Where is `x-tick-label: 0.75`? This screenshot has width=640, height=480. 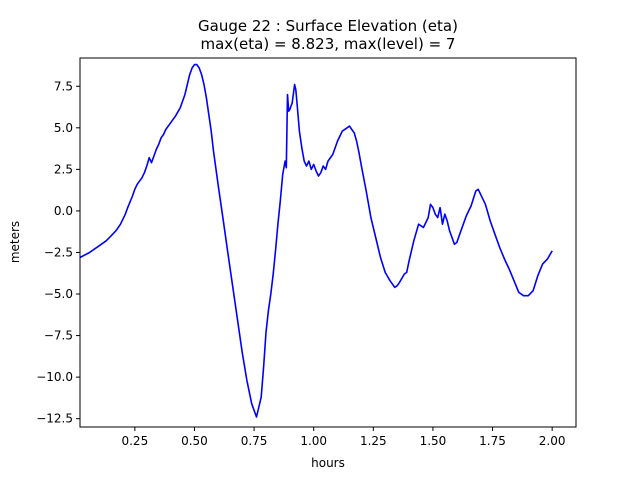
x-tick-label: 0.75 is located at coordinates (254, 441).